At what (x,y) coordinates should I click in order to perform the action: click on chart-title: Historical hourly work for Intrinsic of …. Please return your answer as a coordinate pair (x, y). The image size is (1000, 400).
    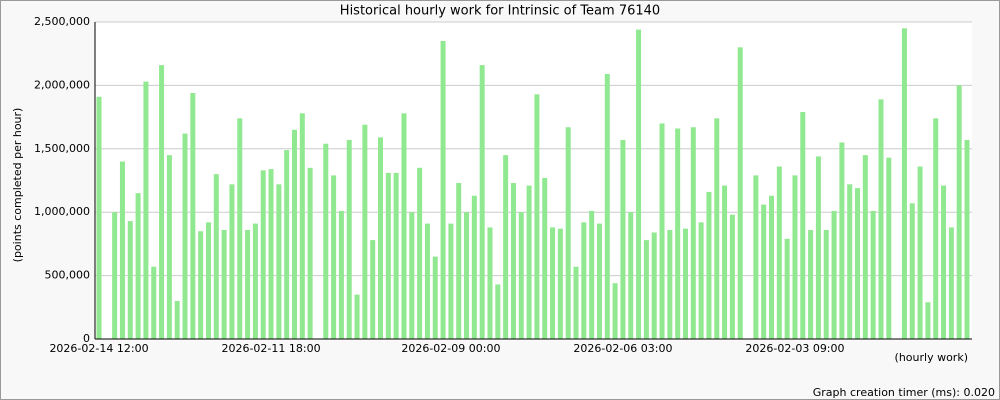
    Looking at the image, I should click on (500, 11).